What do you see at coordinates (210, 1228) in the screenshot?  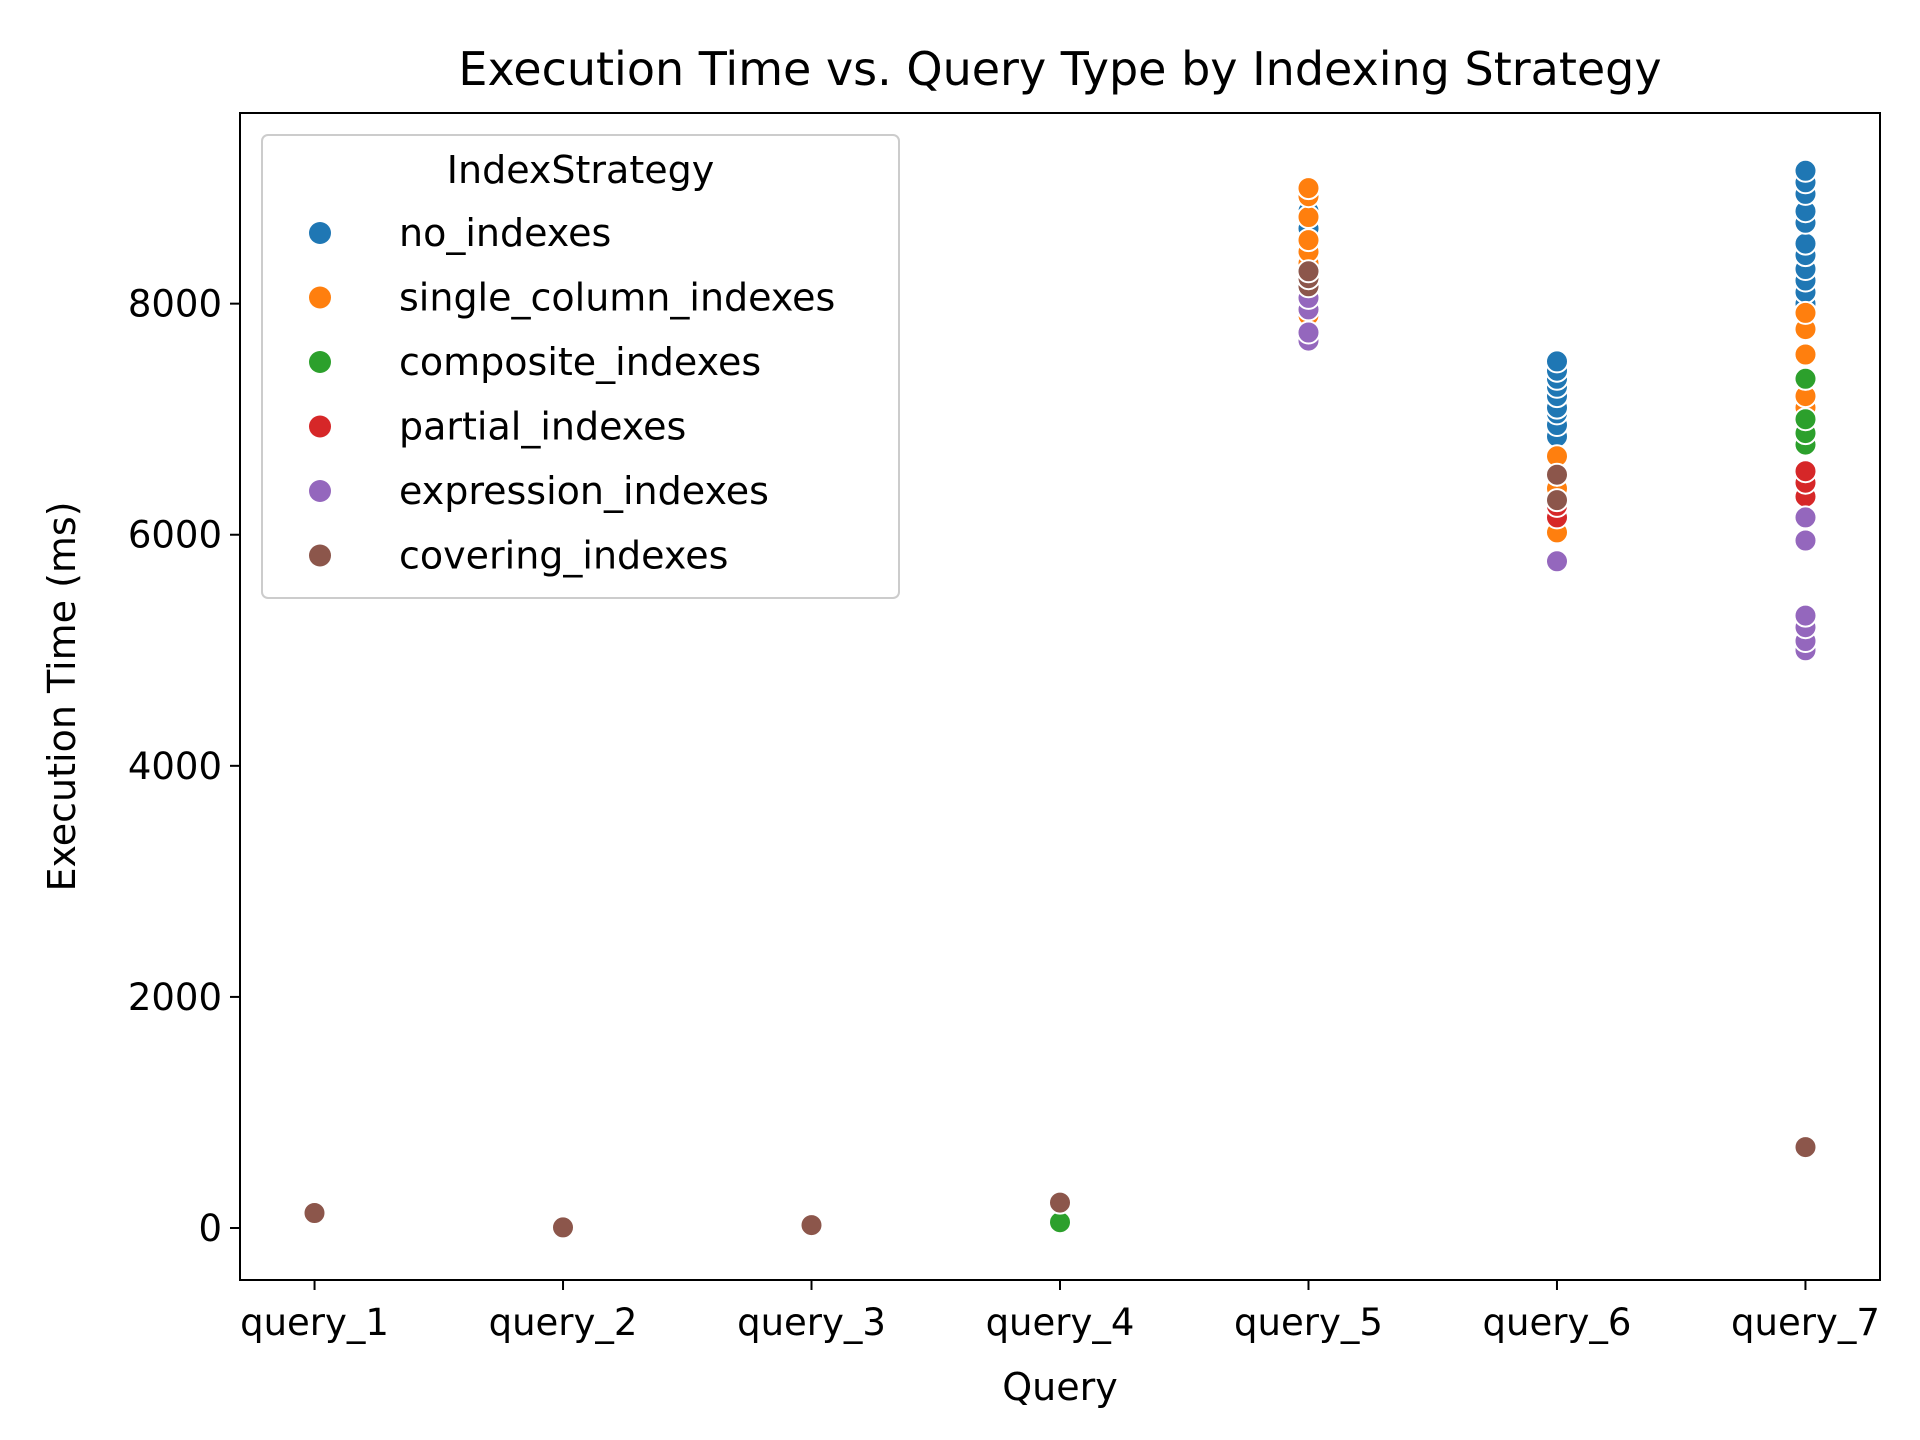 I see `y-tick-label: 0` at bounding box center [210, 1228].